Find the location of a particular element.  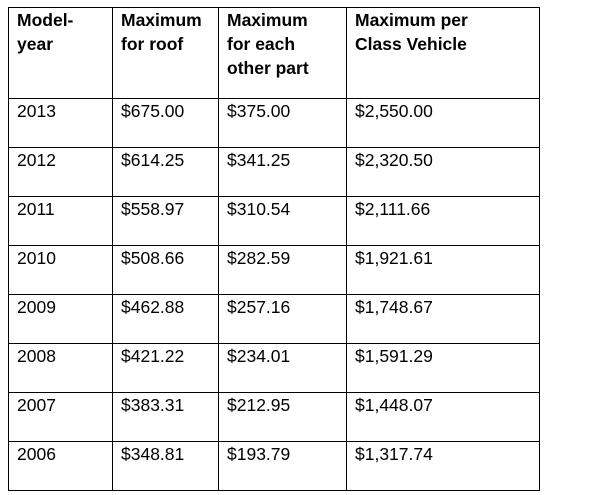

cell-max-other-part: $310.54 is located at coordinates (282, 221).